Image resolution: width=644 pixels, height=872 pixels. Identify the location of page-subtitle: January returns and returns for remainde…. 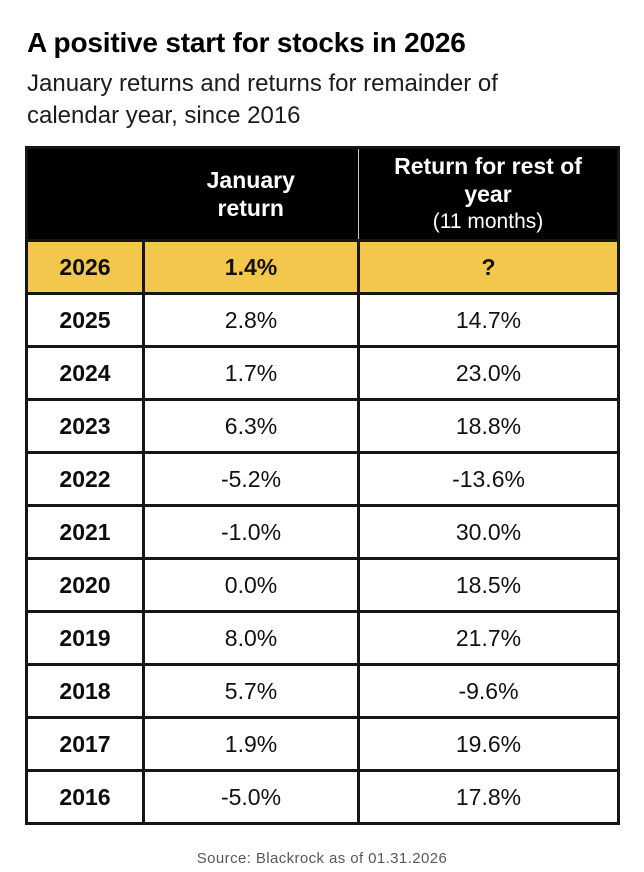
(262, 99).